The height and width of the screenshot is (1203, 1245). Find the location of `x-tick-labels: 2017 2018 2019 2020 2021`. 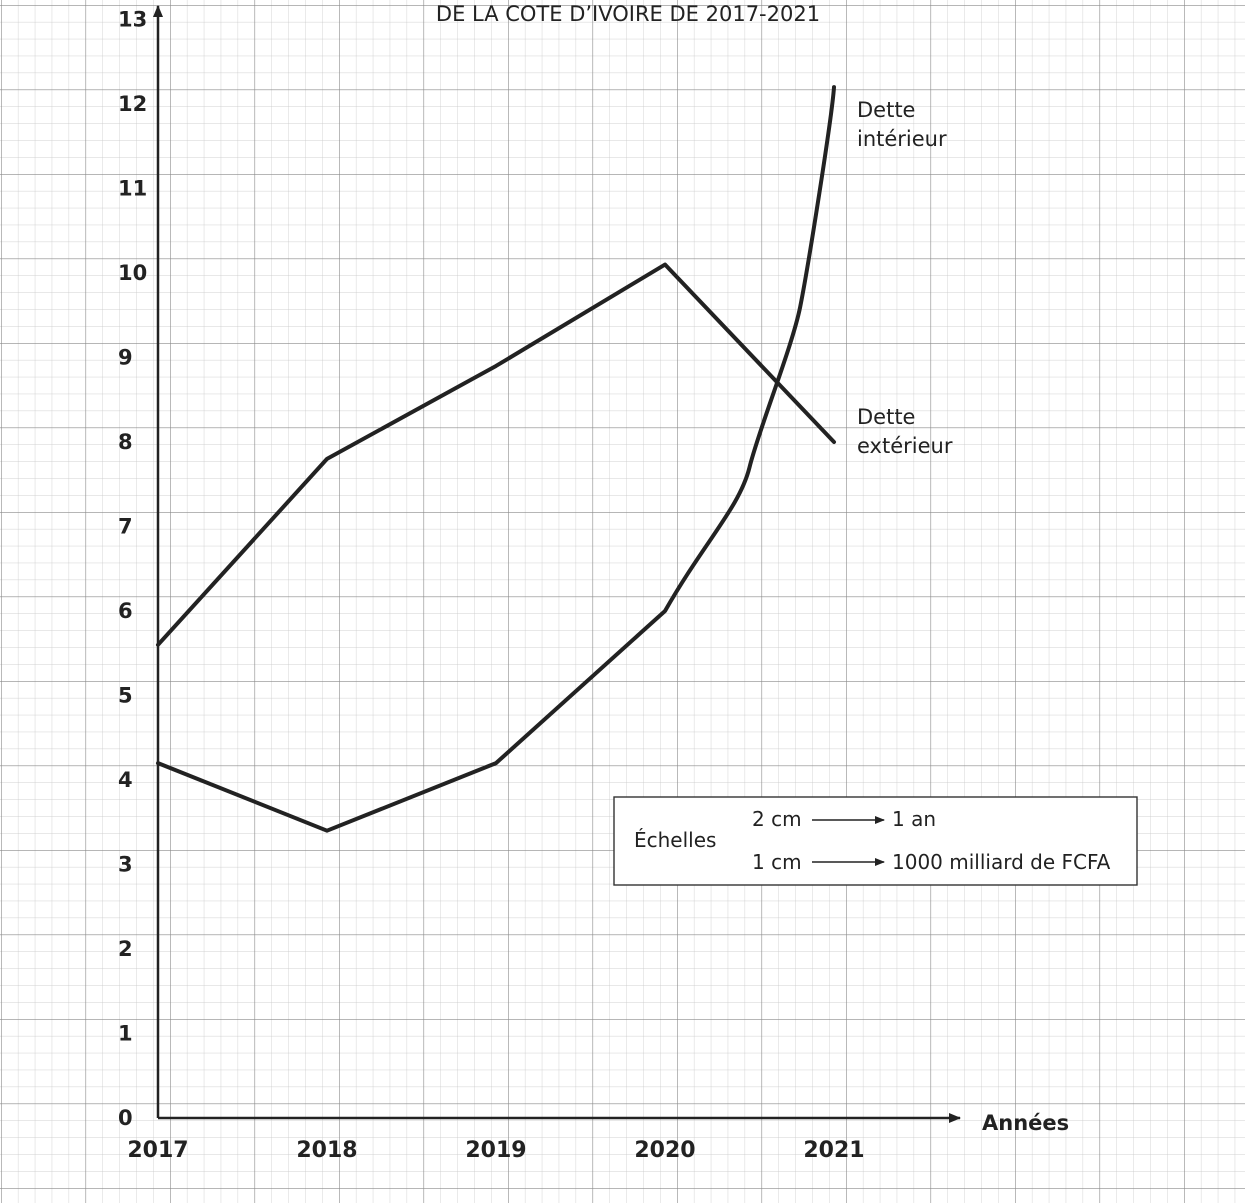

x-tick-labels: 2017 2018 2019 2020 2021 is located at coordinates (495, 1150).